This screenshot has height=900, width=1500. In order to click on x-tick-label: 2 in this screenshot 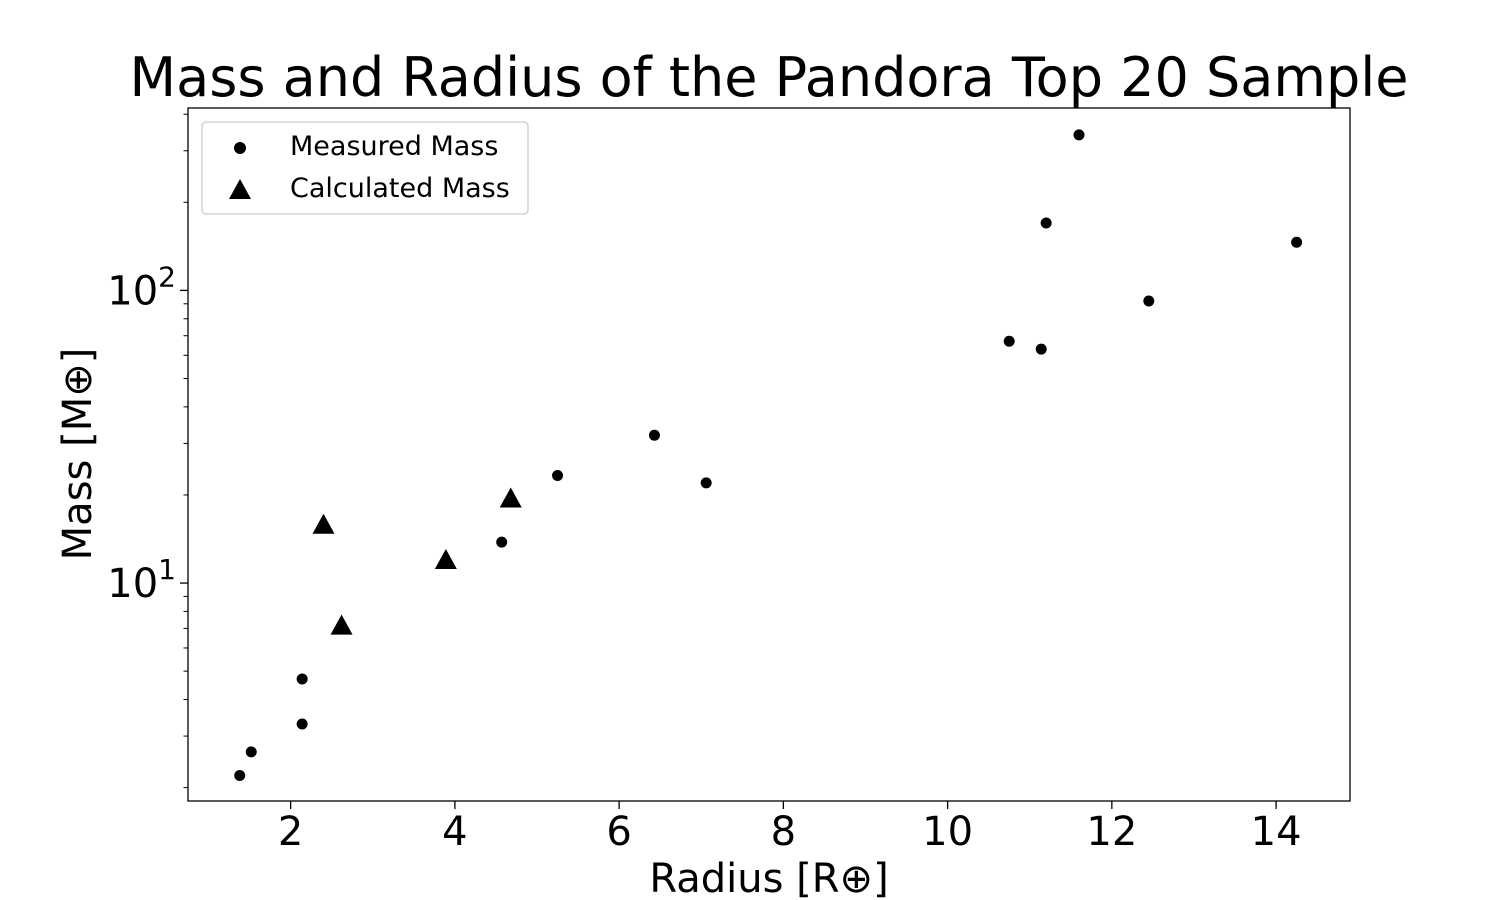, I will do `click(290, 832)`.